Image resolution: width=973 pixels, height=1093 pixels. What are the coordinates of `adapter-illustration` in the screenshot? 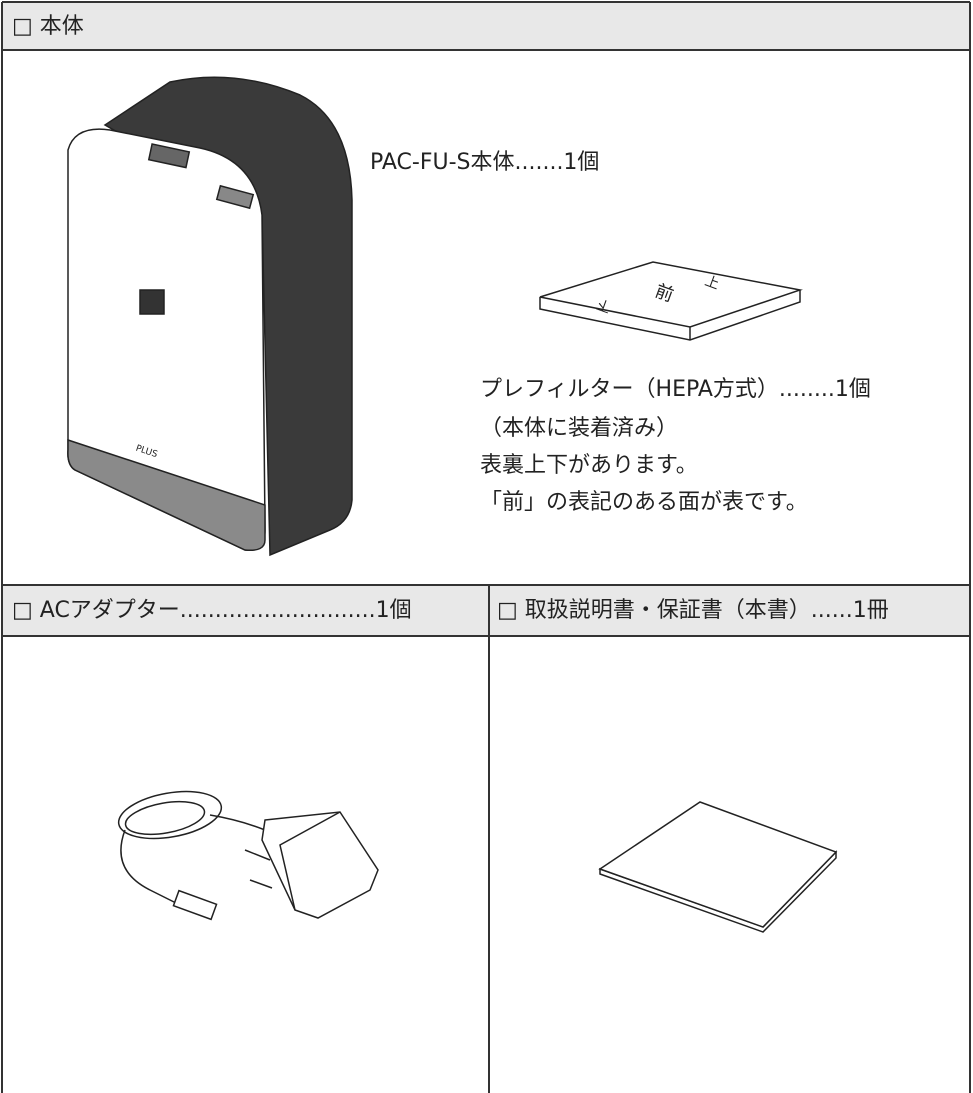 It's located at (248, 855).